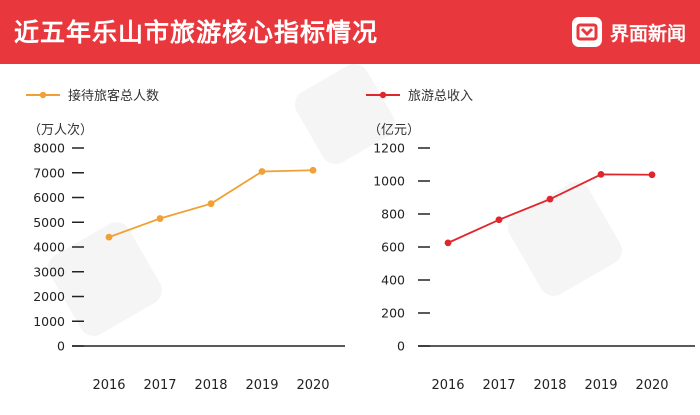 This screenshot has width=700, height=415. Describe the element at coordinates (393, 214) in the screenshot. I see `y-tick-label: 800` at that location.